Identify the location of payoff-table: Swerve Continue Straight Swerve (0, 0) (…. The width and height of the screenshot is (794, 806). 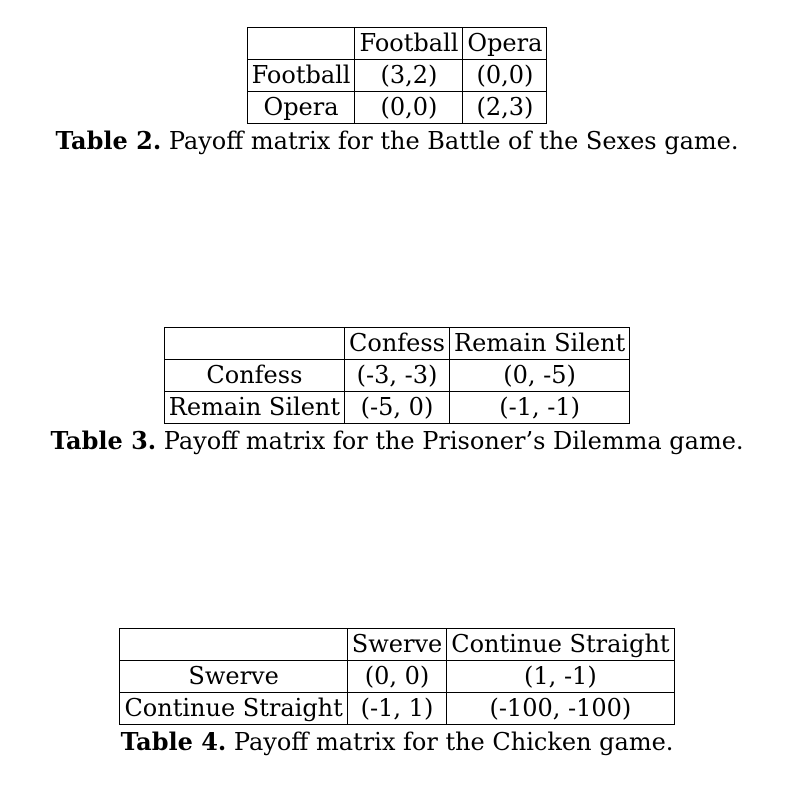
(397, 676).